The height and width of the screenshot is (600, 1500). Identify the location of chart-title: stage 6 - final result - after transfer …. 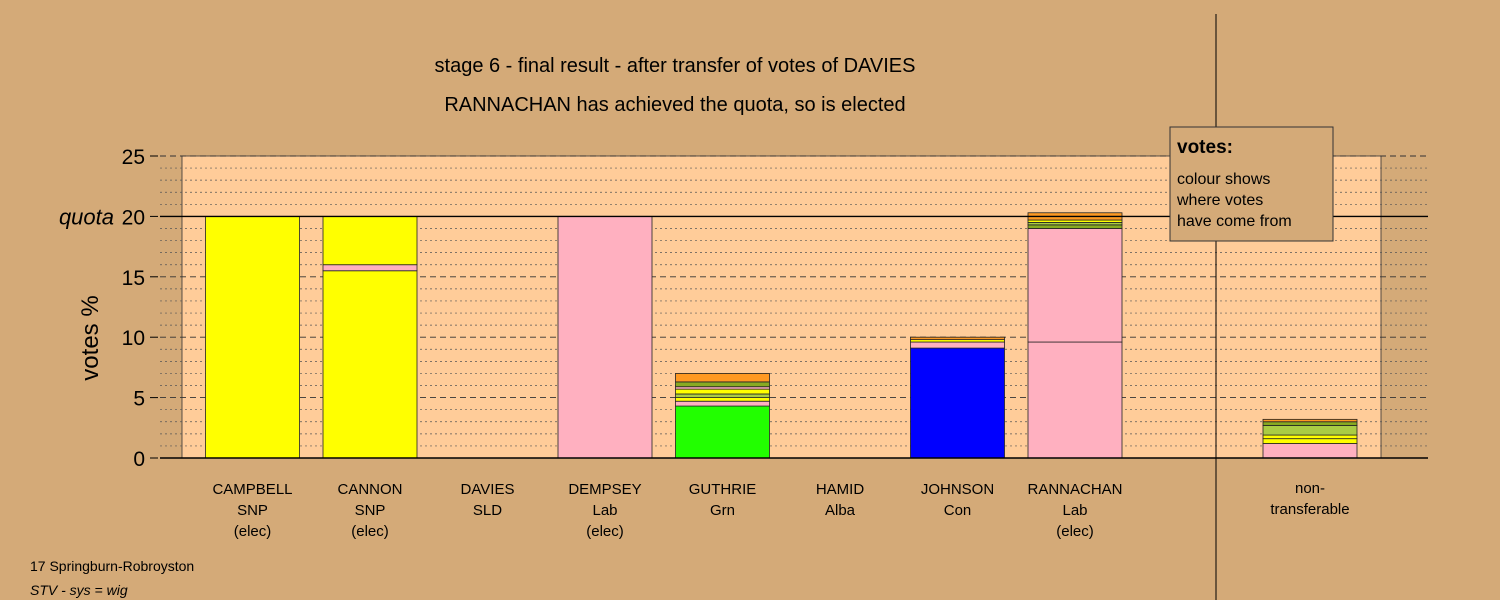
(675, 66).